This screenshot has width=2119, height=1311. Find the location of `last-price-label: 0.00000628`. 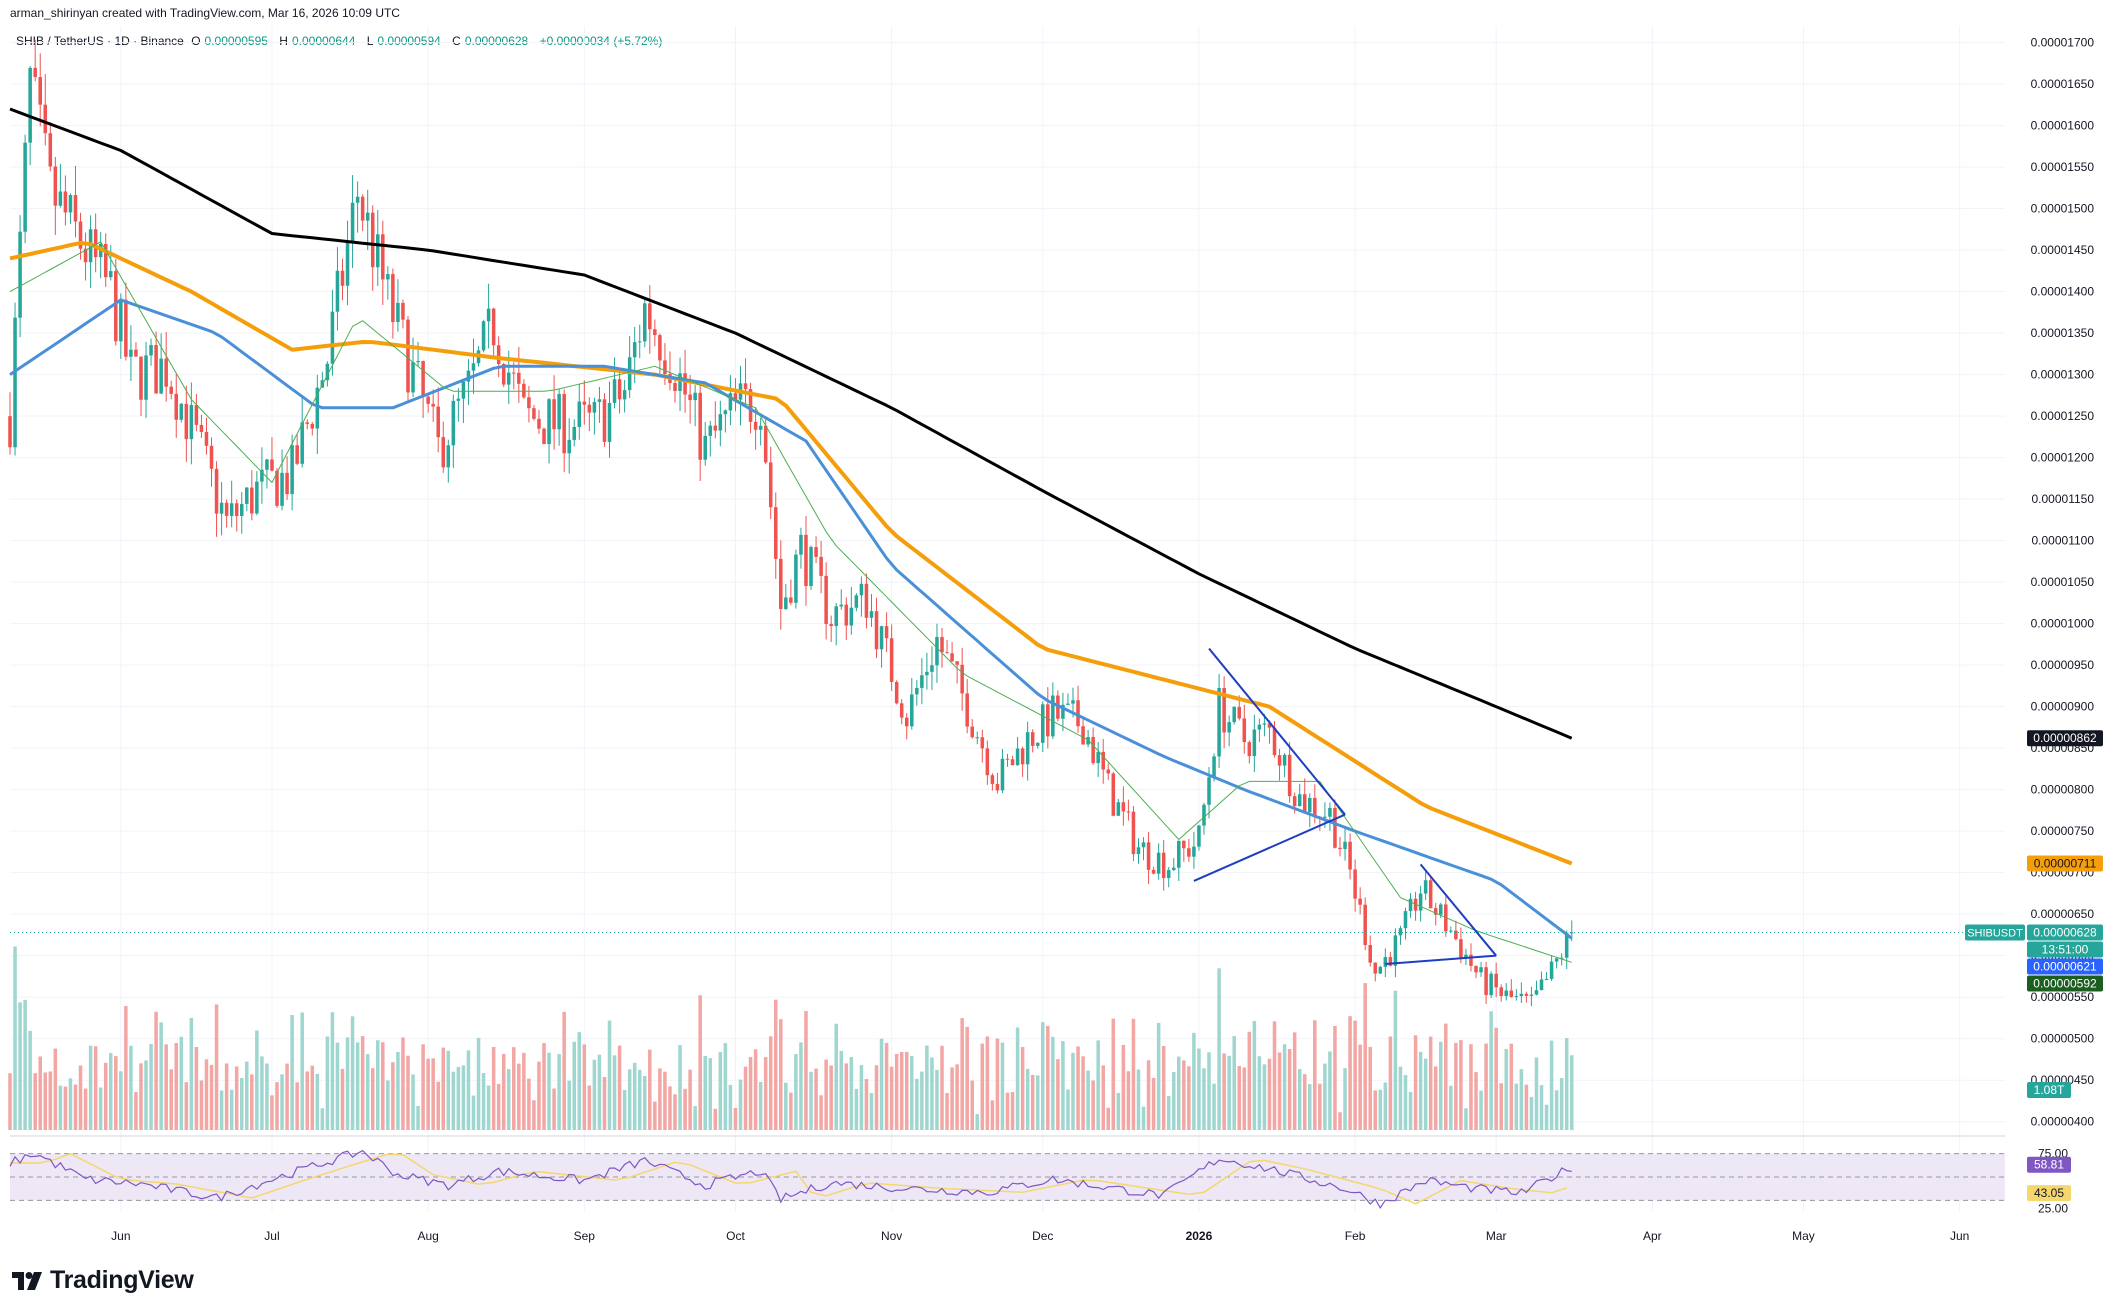

last-price-label: 0.00000628 is located at coordinates (2065, 932).